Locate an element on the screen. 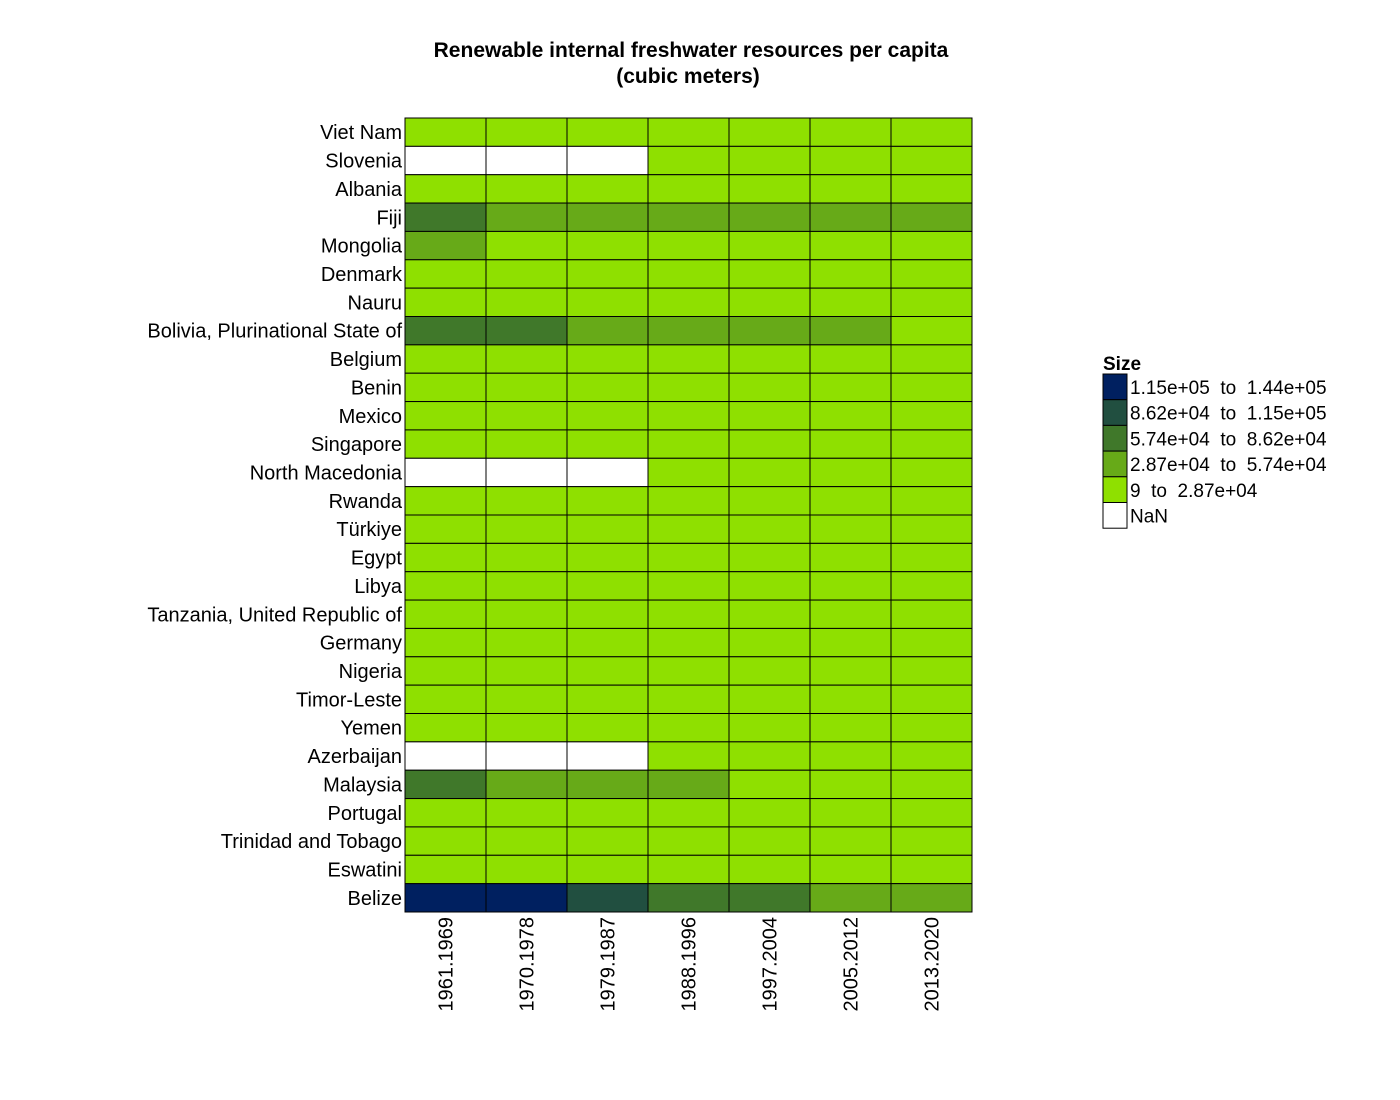 The height and width of the screenshot is (1100, 1400). row-label: Benin is located at coordinates (376, 388).